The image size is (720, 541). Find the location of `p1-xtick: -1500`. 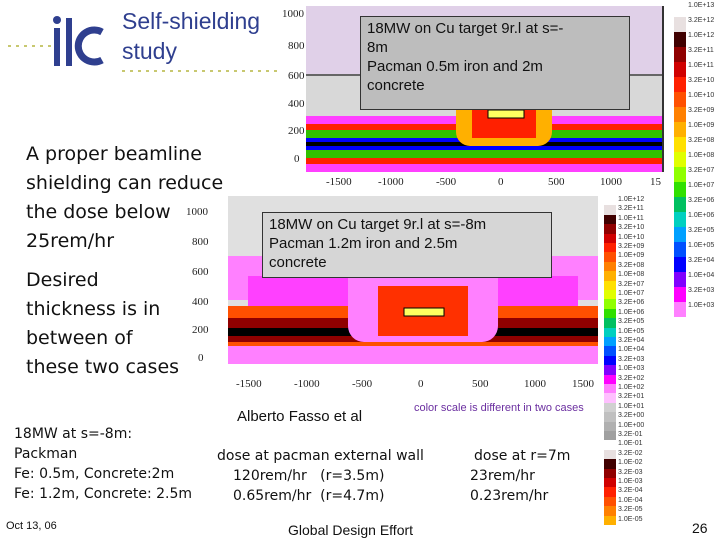

p1-xtick: -1500 is located at coordinates (339, 182).